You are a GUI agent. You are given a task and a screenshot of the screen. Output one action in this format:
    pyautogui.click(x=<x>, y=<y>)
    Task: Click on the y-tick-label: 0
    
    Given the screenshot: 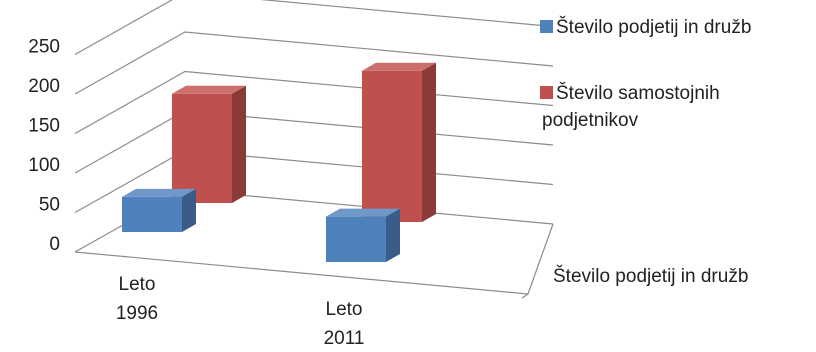 What is the action you would take?
    pyautogui.click(x=54, y=244)
    